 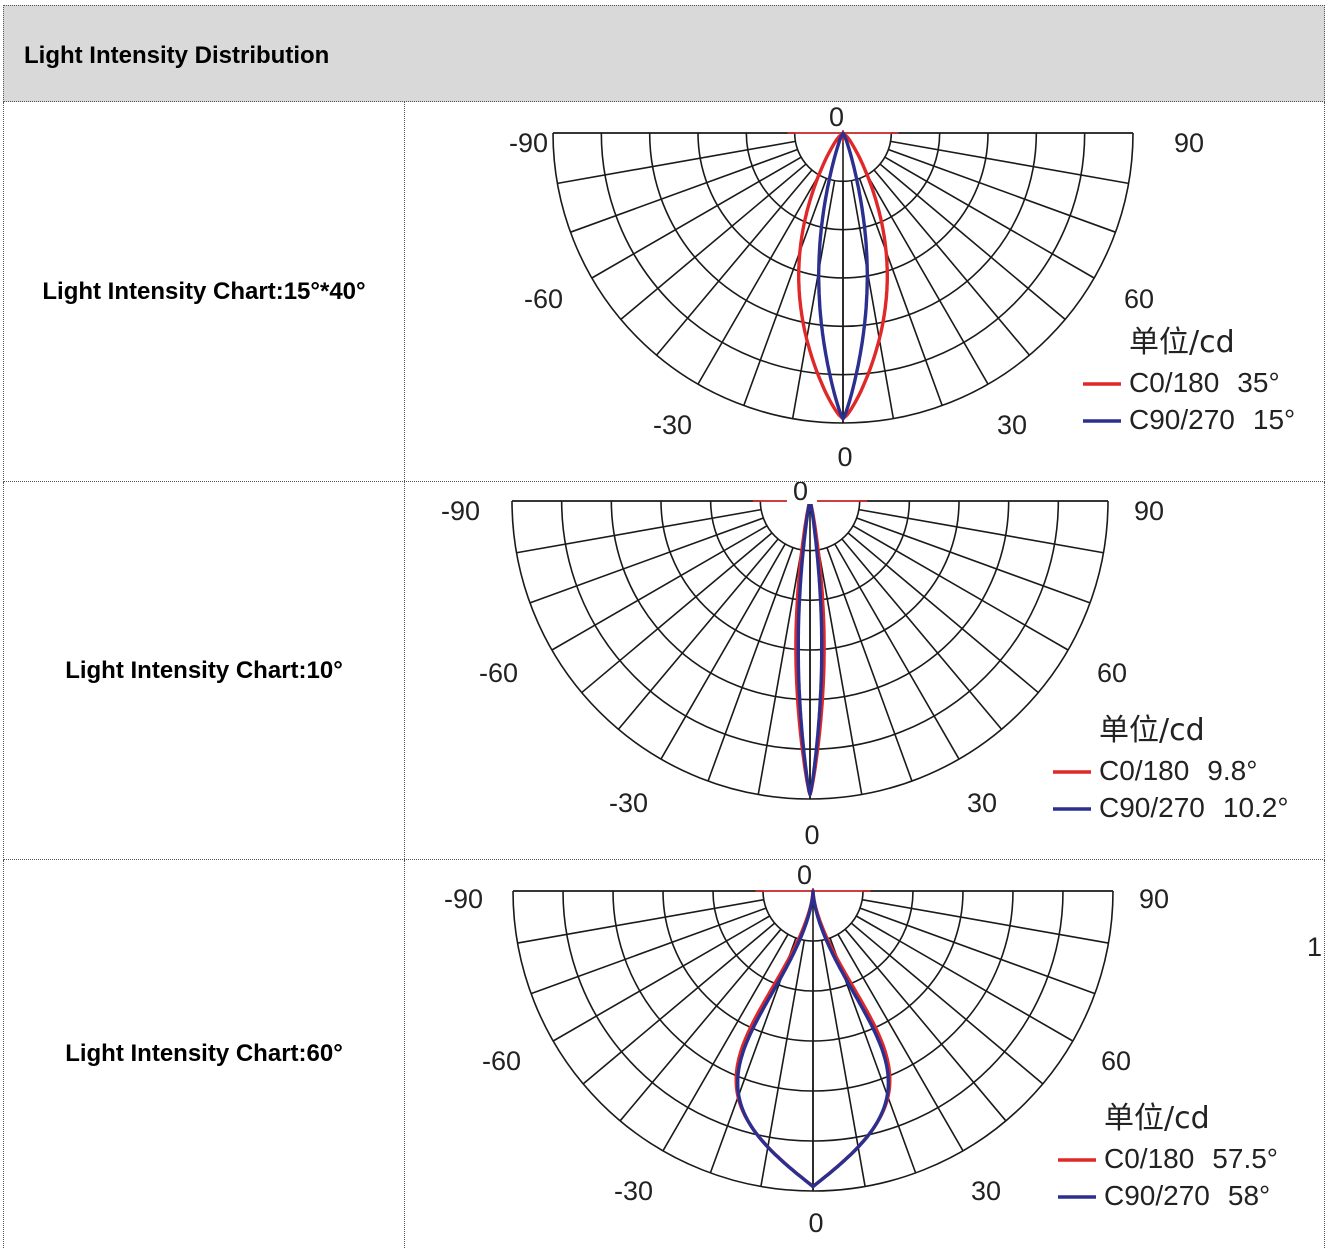 What do you see at coordinates (1314, 947) in the screenshot?
I see `side-mark: 1` at bounding box center [1314, 947].